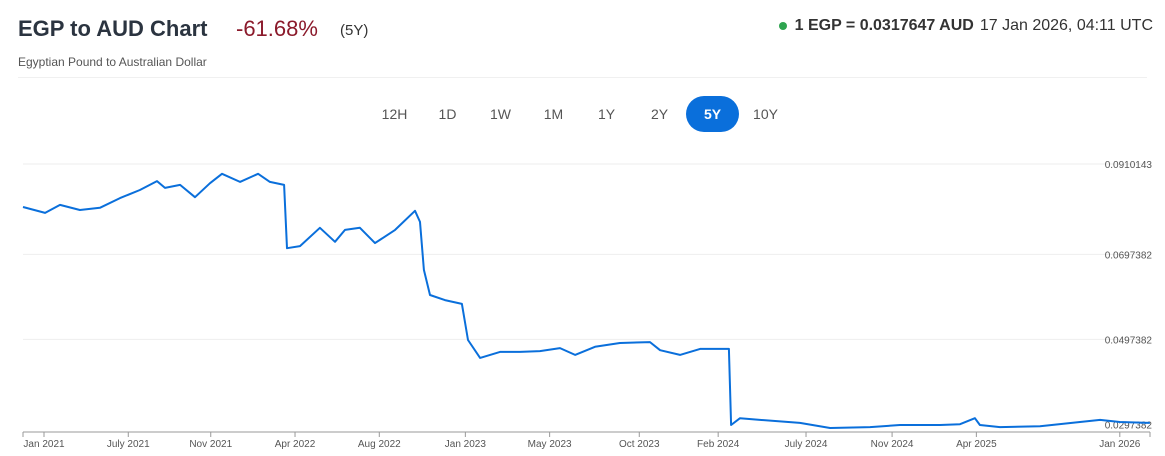  I want to click on tab-1m: 1M, so click(553, 114).